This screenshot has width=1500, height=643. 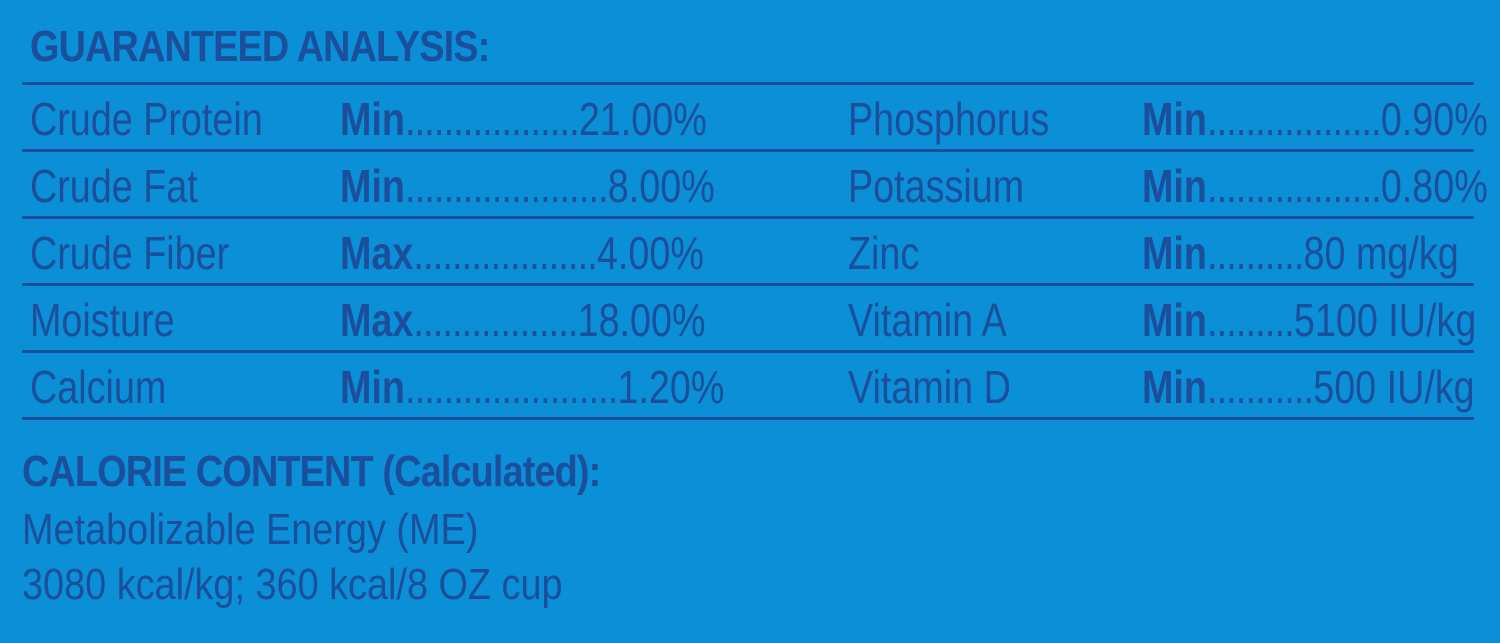 I want to click on nutrient-name: Crude Protein, so click(x=146, y=119).